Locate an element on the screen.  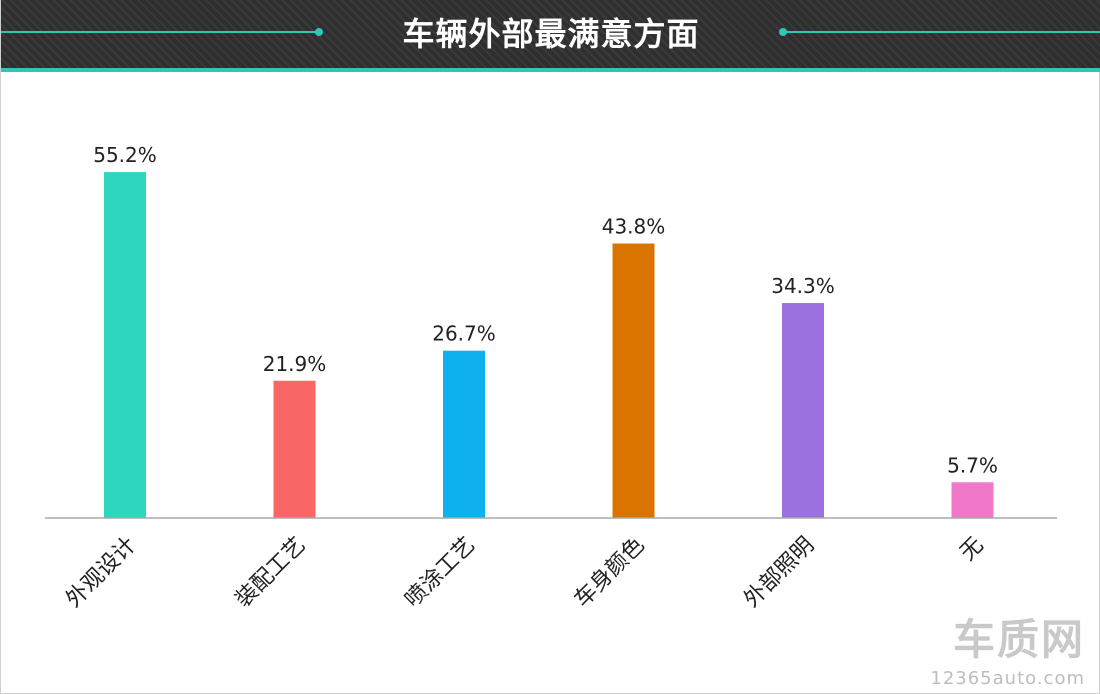
category-label-1: 外观设计 is located at coordinates (101, 572).